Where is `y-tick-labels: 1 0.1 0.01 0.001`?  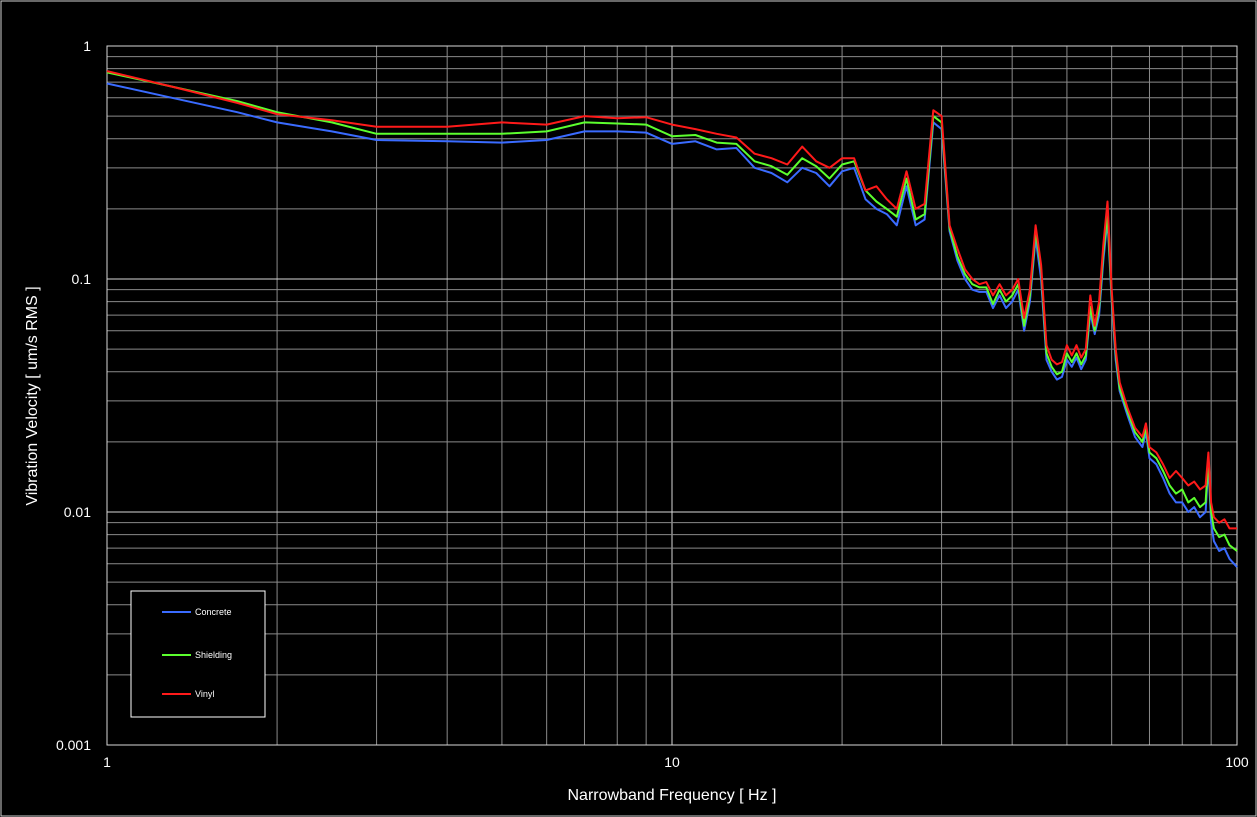
y-tick-labels: 1 0.1 0.01 0.001 is located at coordinates (73, 395).